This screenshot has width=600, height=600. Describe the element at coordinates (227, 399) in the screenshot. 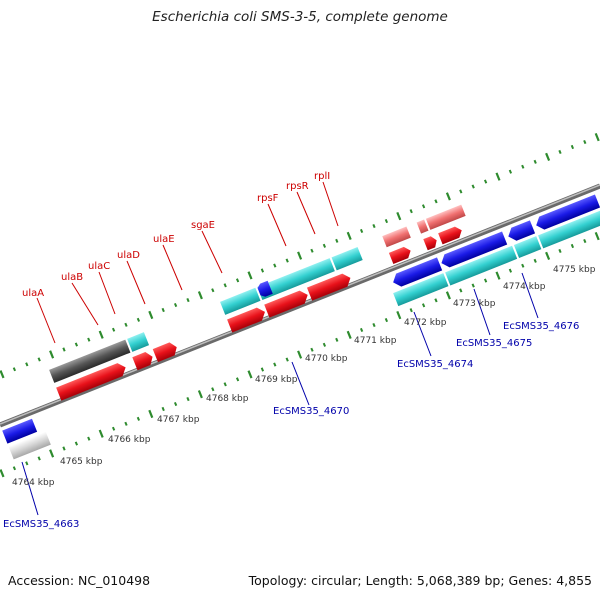

I see `scale-label-4768: 4768 kbp` at that location.